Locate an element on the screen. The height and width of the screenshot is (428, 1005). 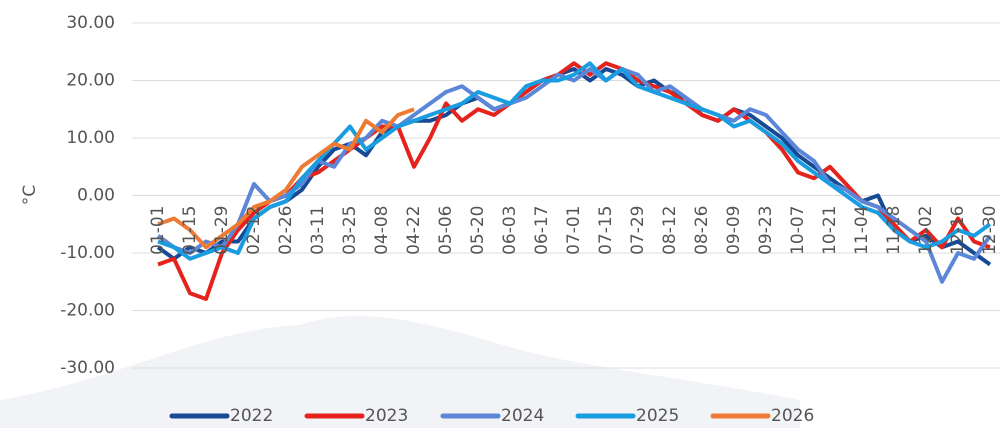
x-tick-label: 07-01 is located at coordinates (574, 230).